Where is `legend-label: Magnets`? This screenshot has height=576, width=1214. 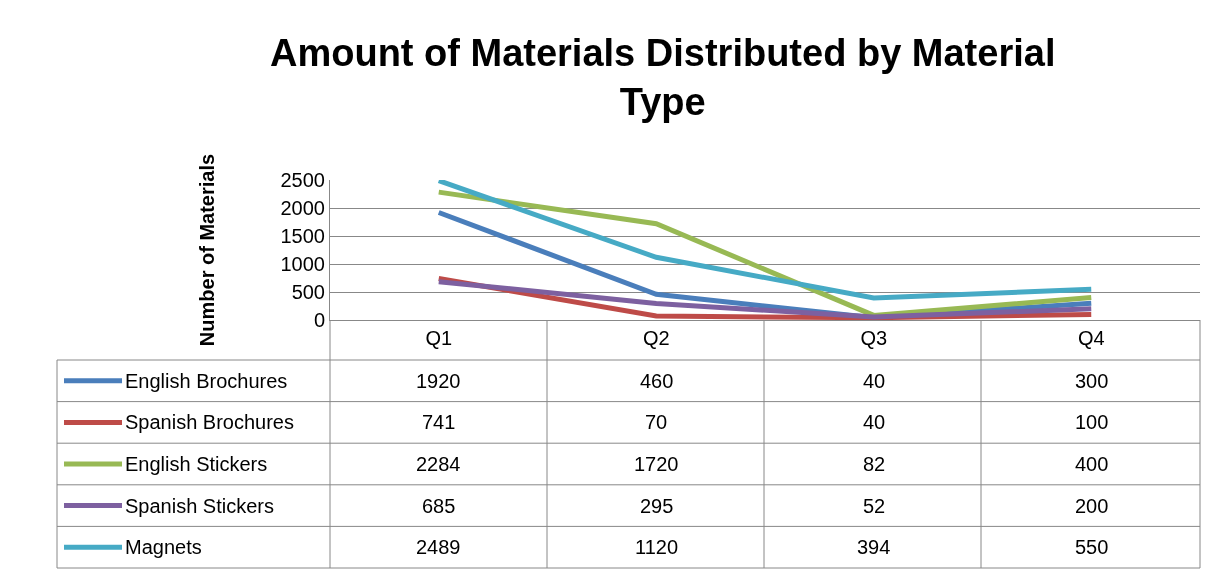
legend-label: Magnets is located at coordinates (163, 547).